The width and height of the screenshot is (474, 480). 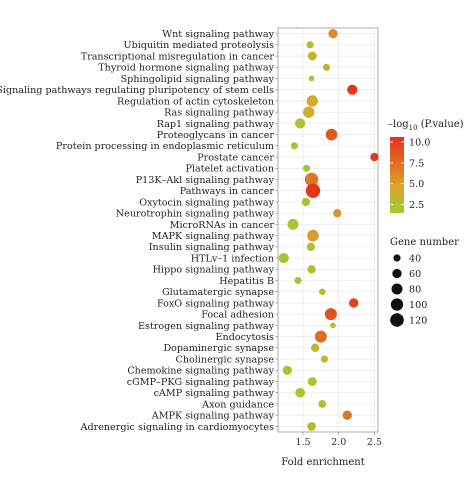 What do you see at coordinates (237, 315) in the screenshot?
I see `category-label: Focal adhesion` at bounding box center [237, 315].